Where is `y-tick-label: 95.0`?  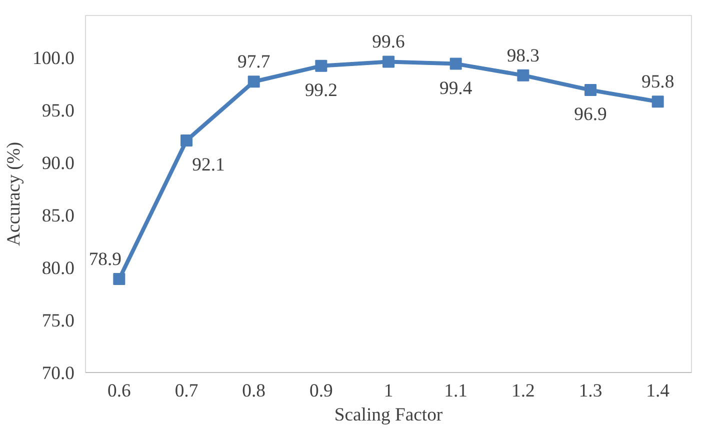
y-tick-label: 95.0 is located at coordinates (58, 111).